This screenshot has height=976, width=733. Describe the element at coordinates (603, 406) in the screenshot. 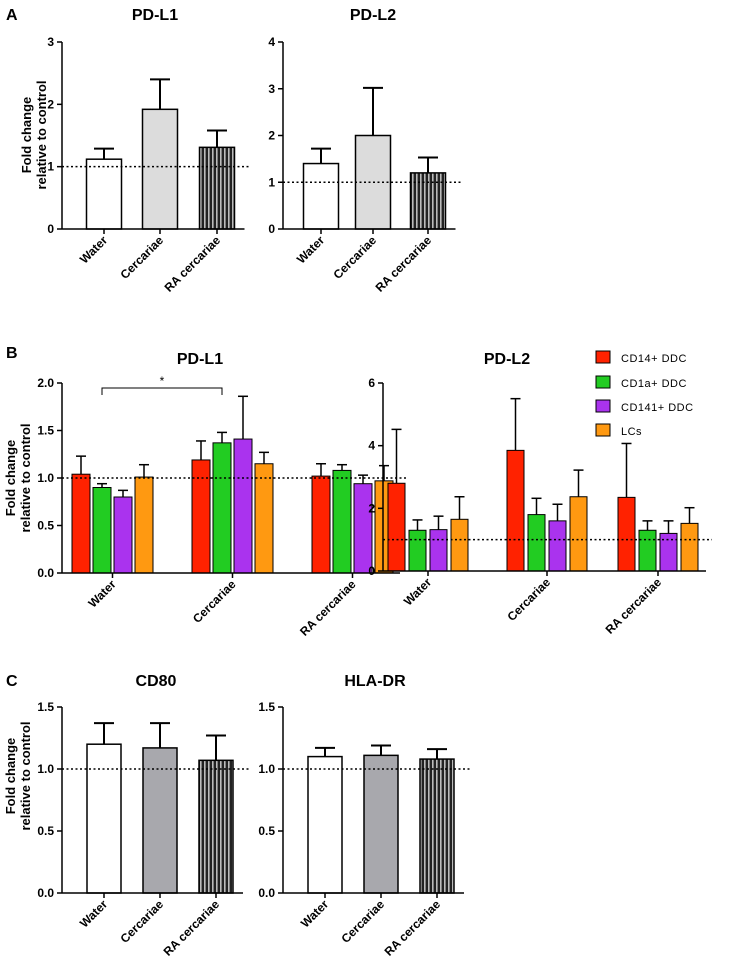

I see `legend-swatch-cd141` at that location.